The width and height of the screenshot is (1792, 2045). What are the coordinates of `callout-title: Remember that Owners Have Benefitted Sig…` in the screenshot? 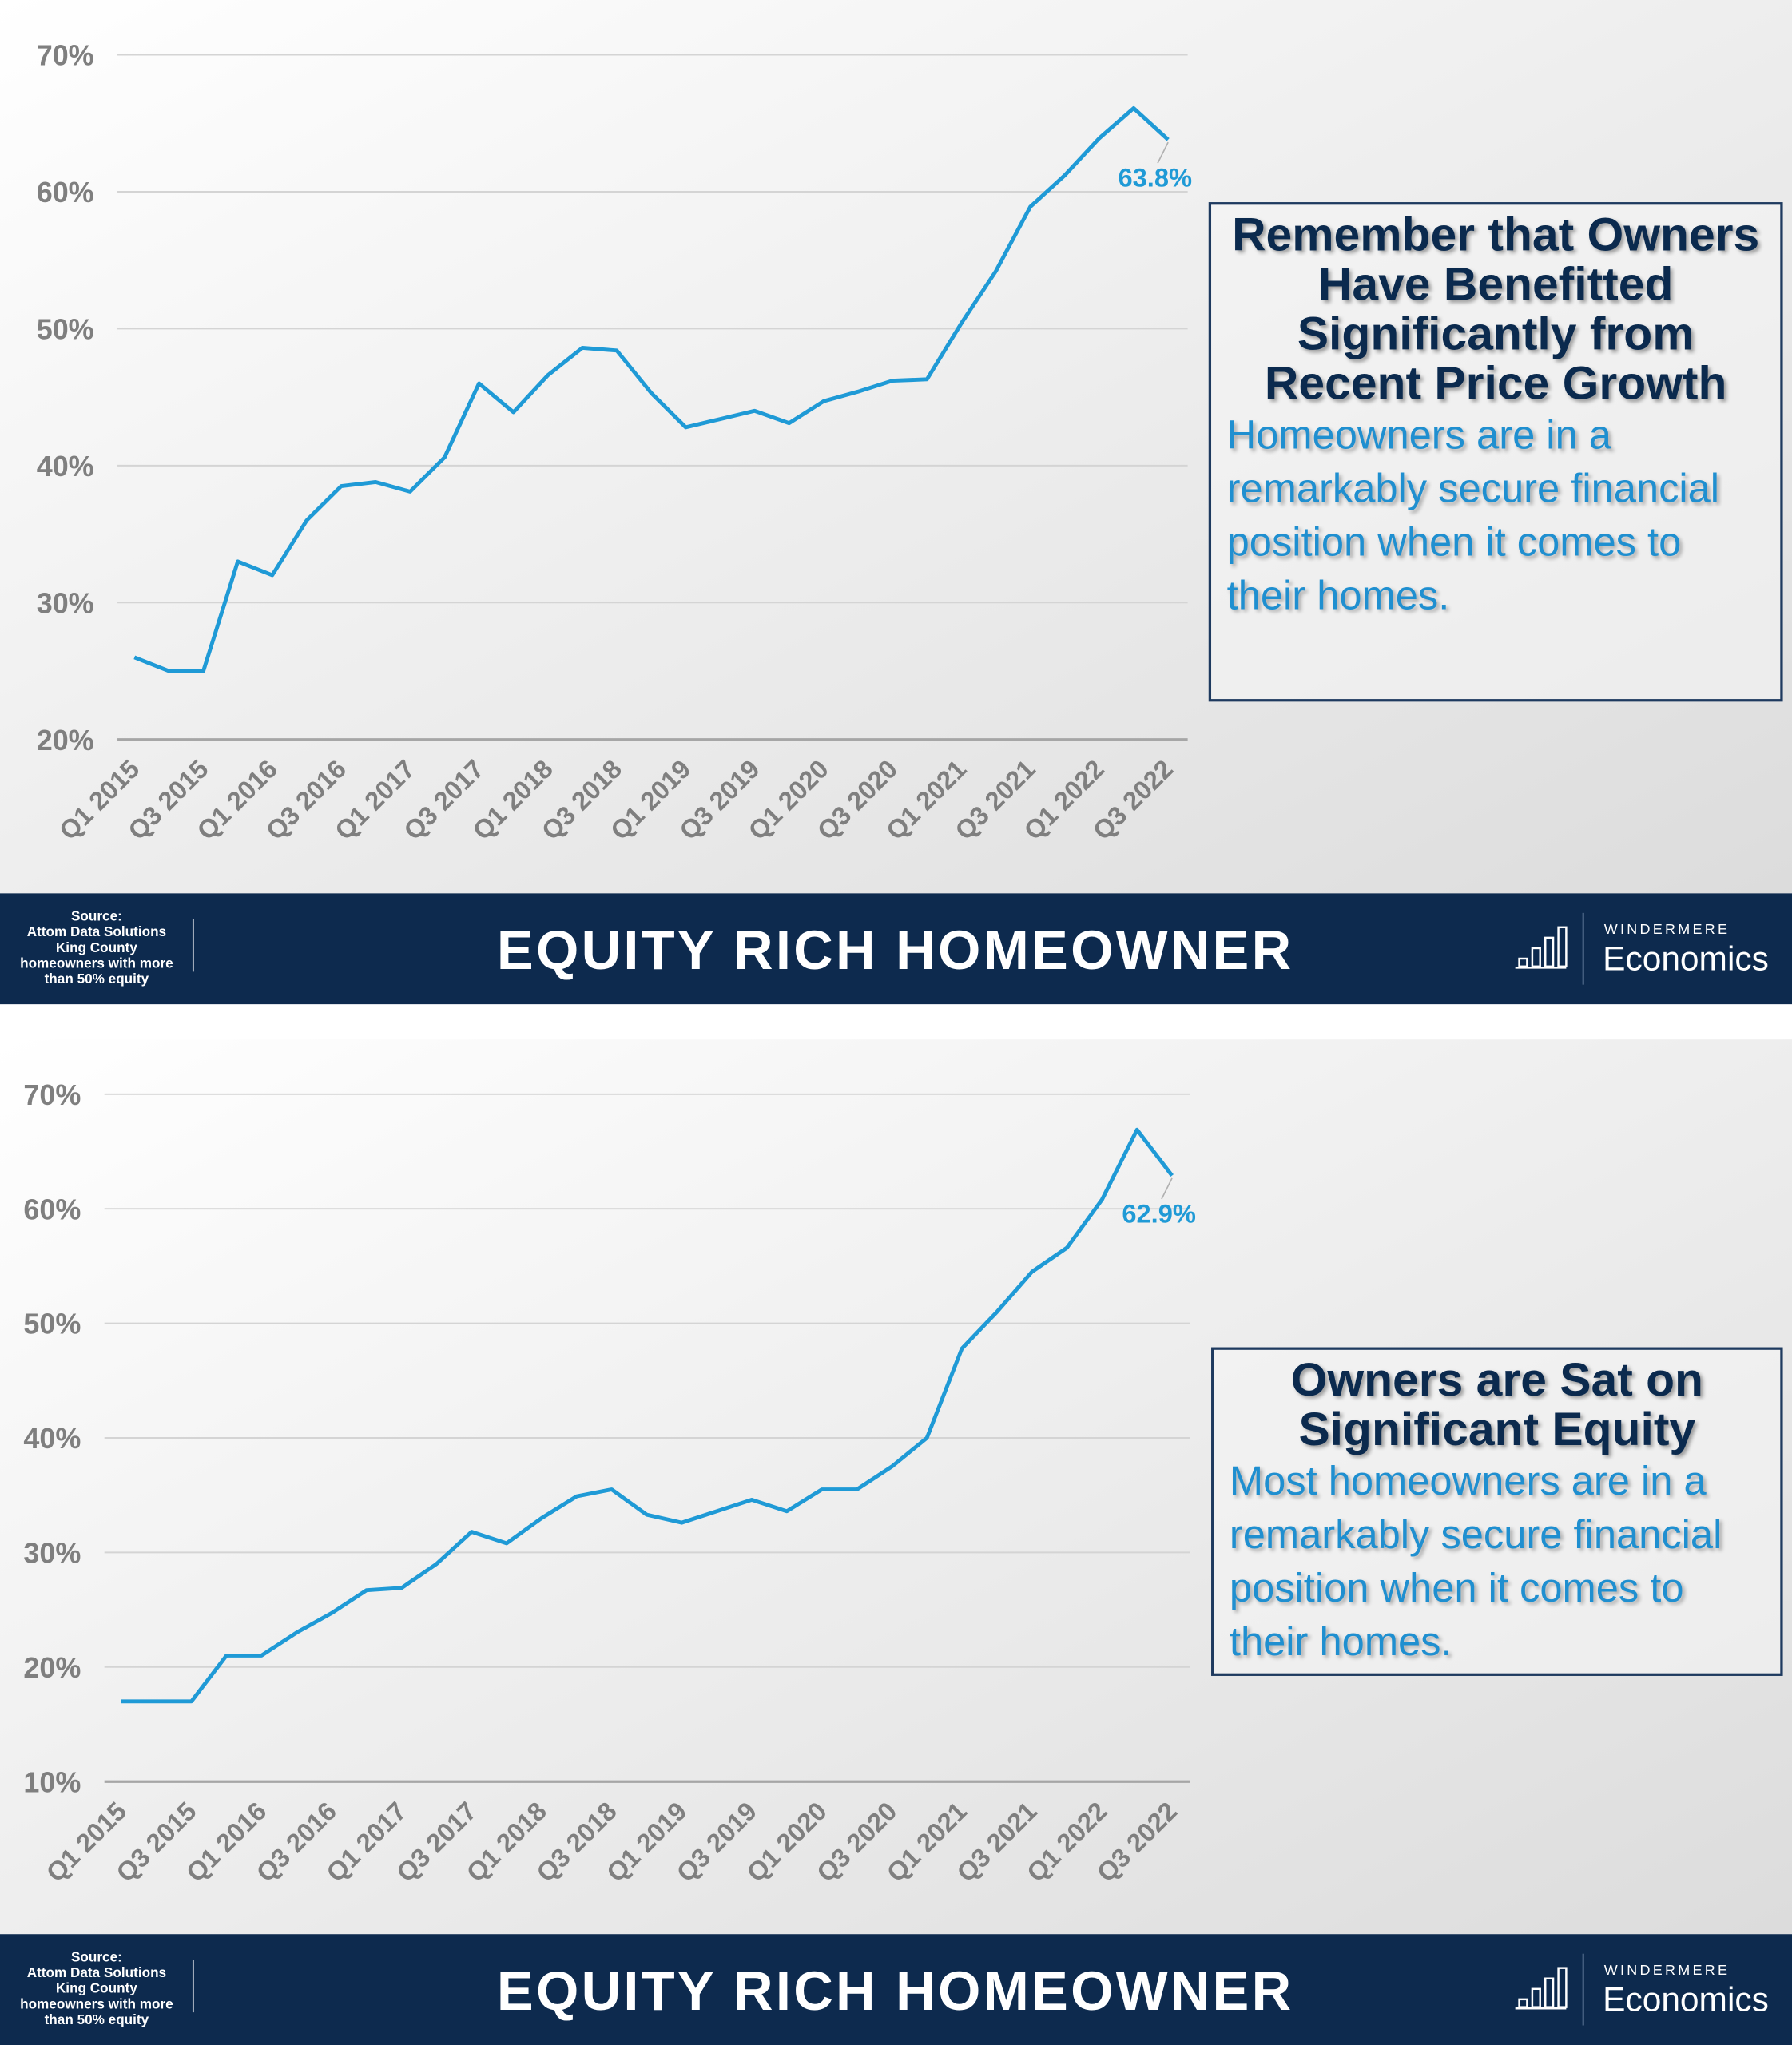 It's located at (1496, 308).